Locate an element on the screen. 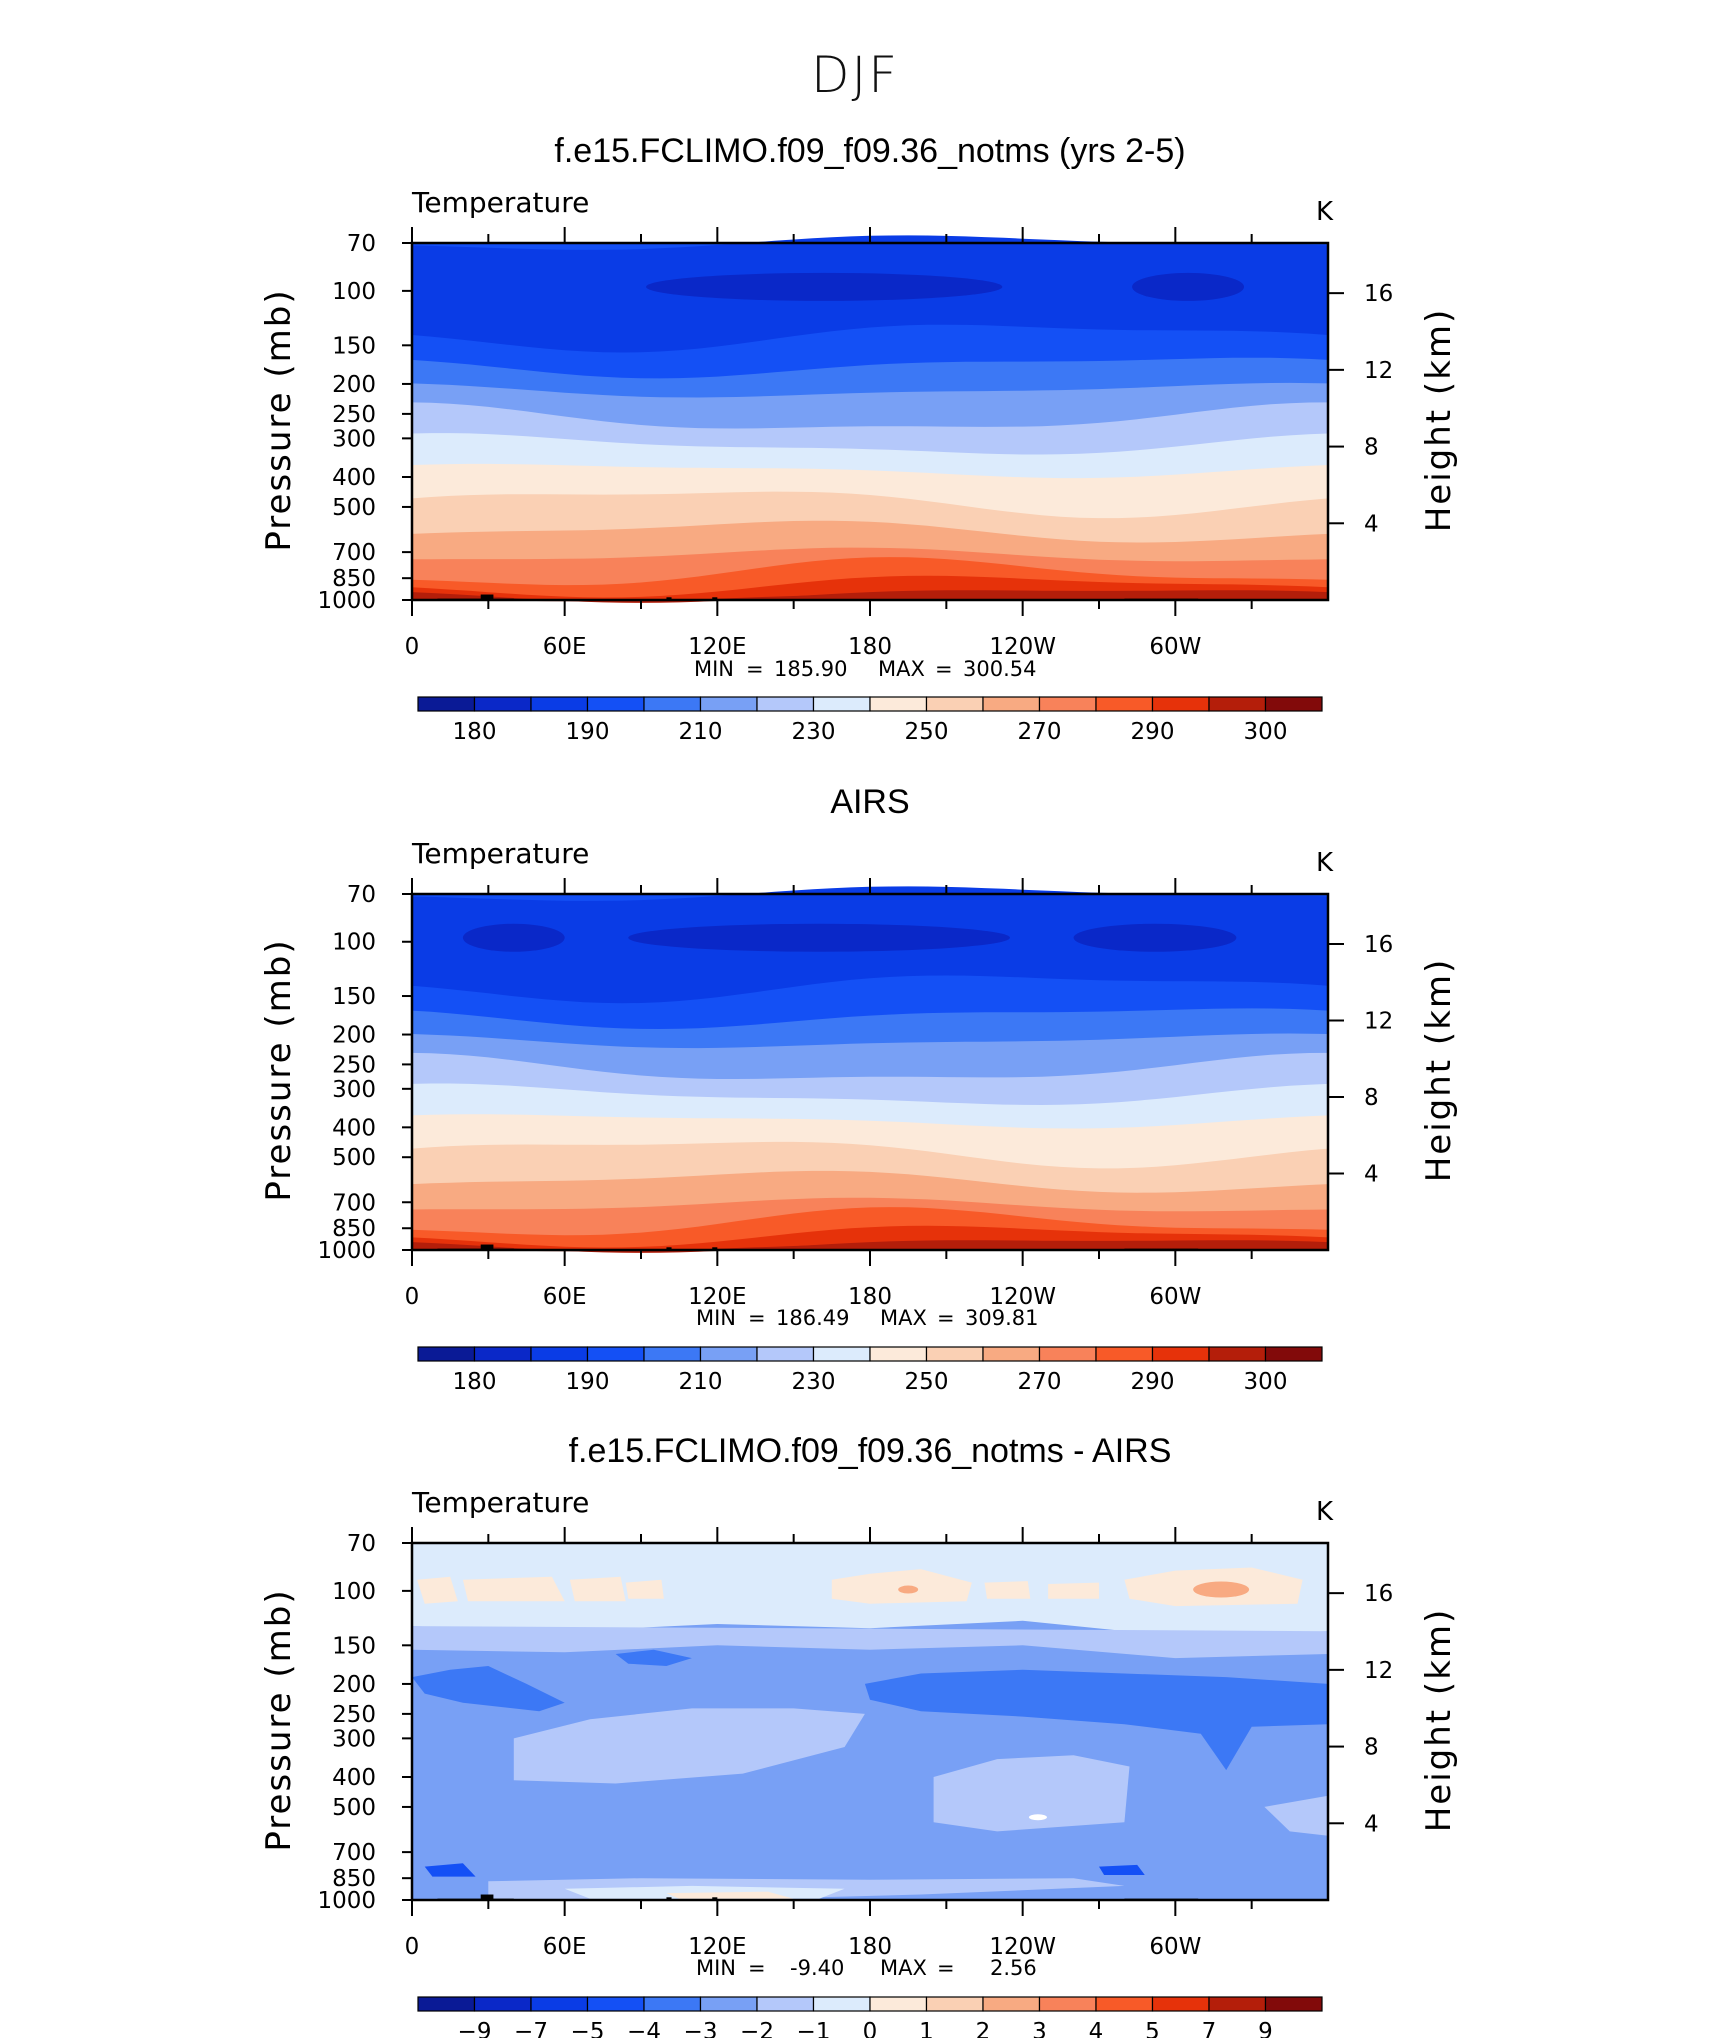 The width and height of the screenshot is (1710, 2042). panel-1-xtick-label: 0 is located at coordinates (412, 647).